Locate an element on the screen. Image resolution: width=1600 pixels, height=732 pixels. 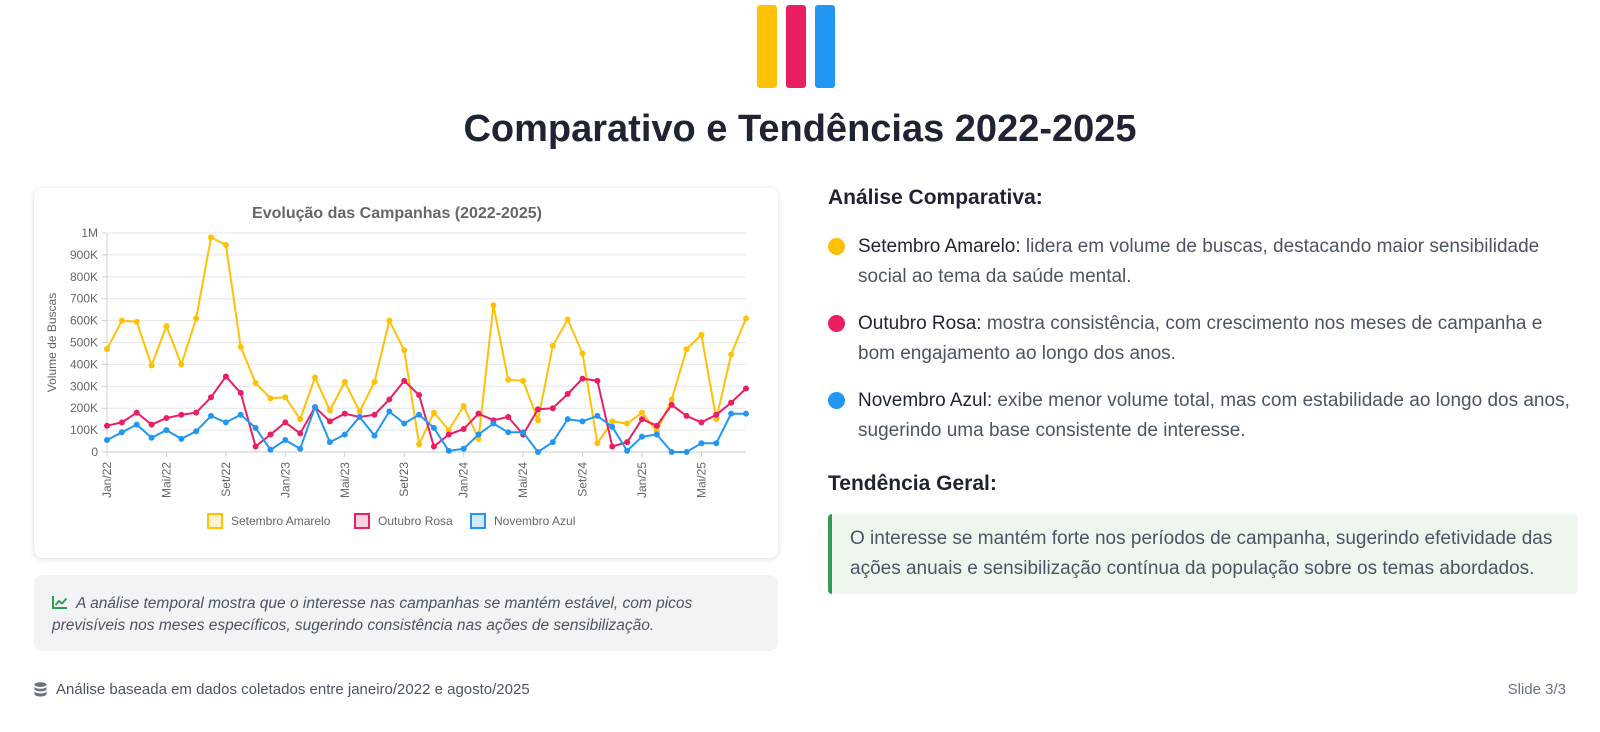
awareness-ribbons-logo is located at coordinates (796, 46).